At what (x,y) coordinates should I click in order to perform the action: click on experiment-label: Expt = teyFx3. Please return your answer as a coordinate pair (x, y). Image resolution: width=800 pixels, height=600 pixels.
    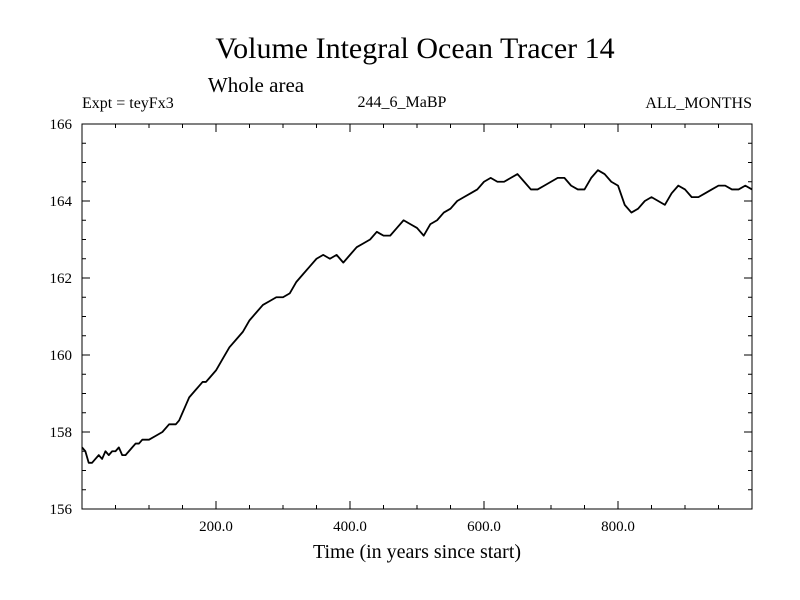
    Looking at the image, I should click on (128, 103).